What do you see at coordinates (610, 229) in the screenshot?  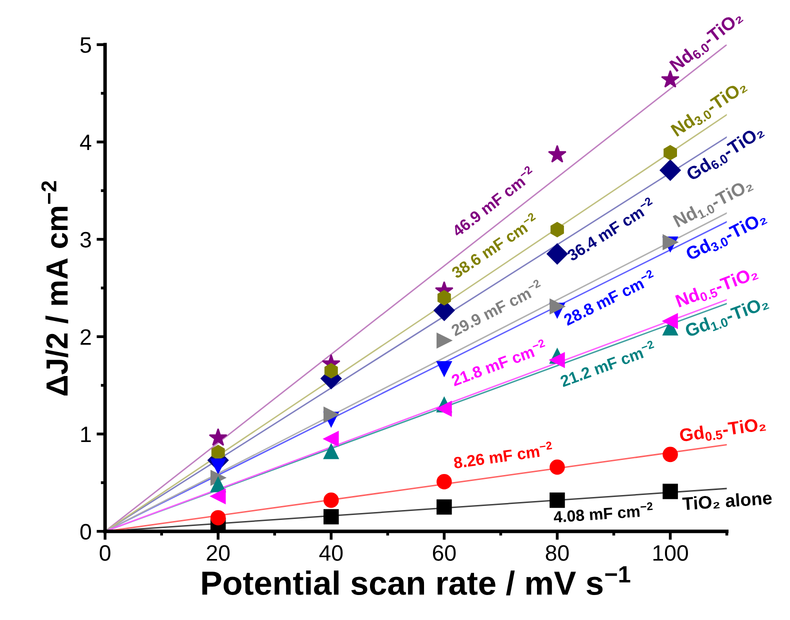 I see `annotation: 36.4 mF cm$^{−2}$` at bounding box center [610, 229].